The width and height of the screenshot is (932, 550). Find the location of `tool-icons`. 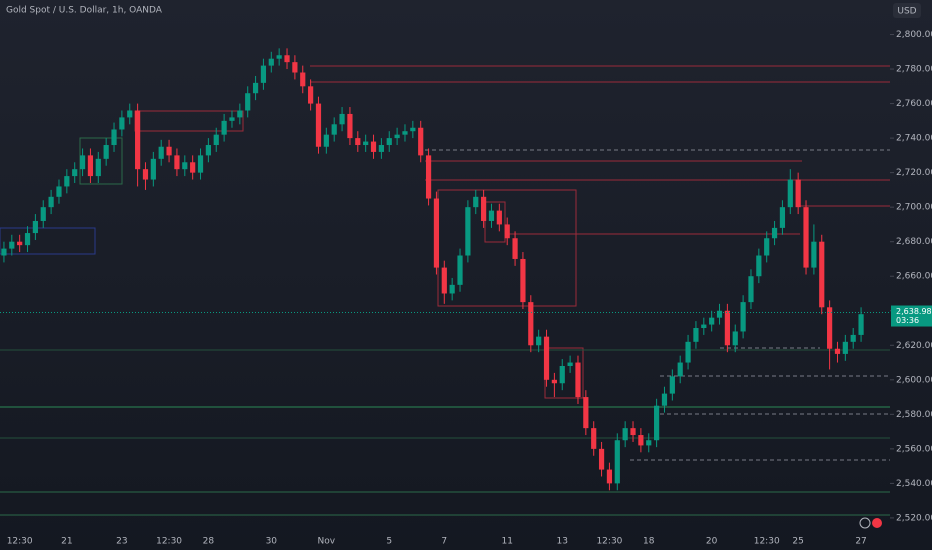

tool-icons is located at coordinates (870, 523).